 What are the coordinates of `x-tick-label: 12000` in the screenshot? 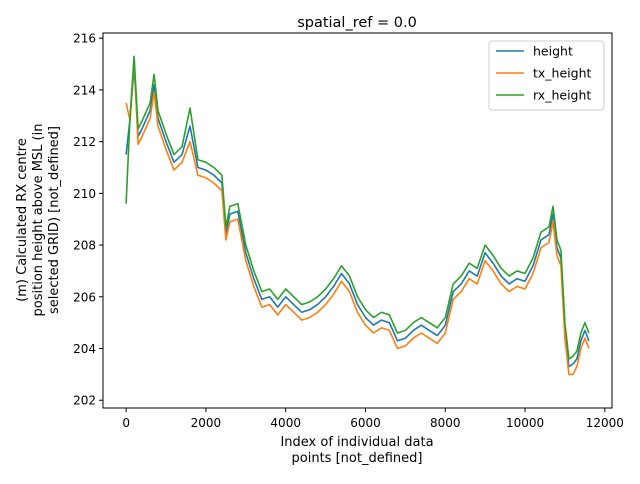 It's located at (605, 423).